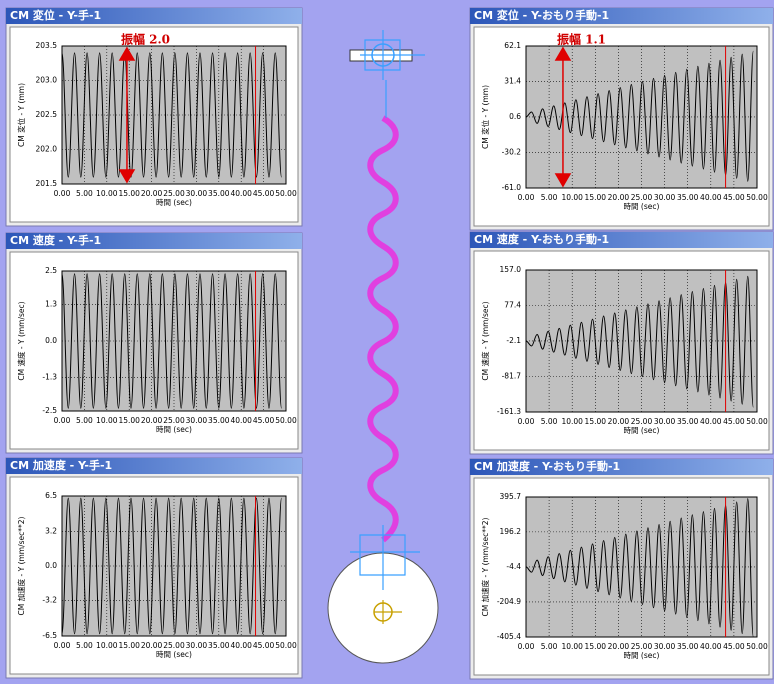 This screenshot has height=684, width=774. I want to click on y-tick-label: 196.2, so click(511, 531).